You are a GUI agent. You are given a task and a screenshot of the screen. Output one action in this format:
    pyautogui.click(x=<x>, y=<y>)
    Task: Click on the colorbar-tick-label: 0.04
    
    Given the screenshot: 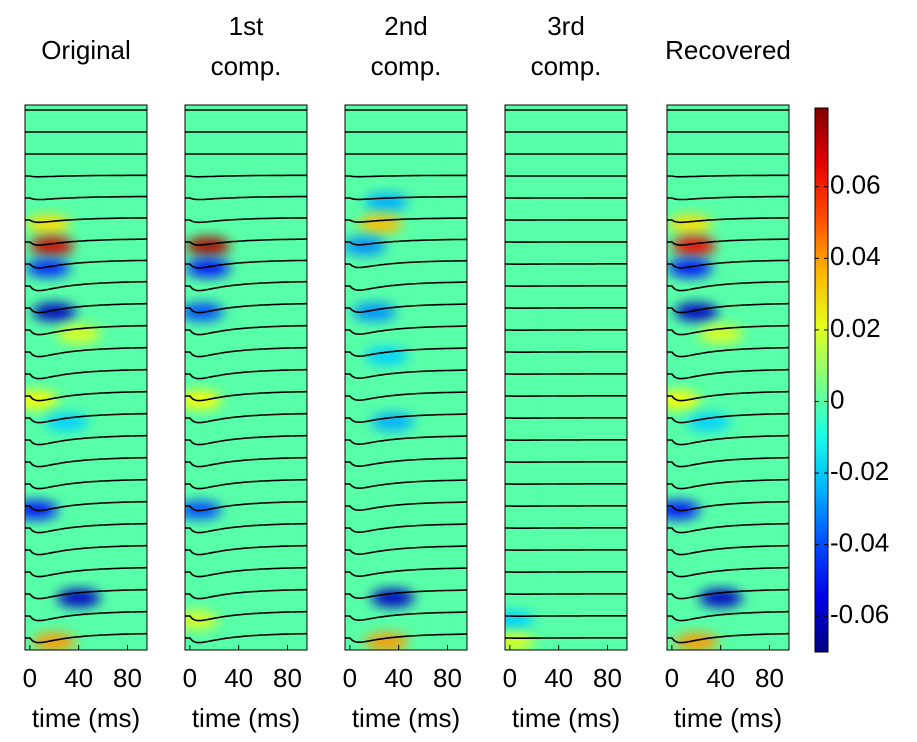 What is the action you would take?
    pyautogui.click(x=855, y=256)
    